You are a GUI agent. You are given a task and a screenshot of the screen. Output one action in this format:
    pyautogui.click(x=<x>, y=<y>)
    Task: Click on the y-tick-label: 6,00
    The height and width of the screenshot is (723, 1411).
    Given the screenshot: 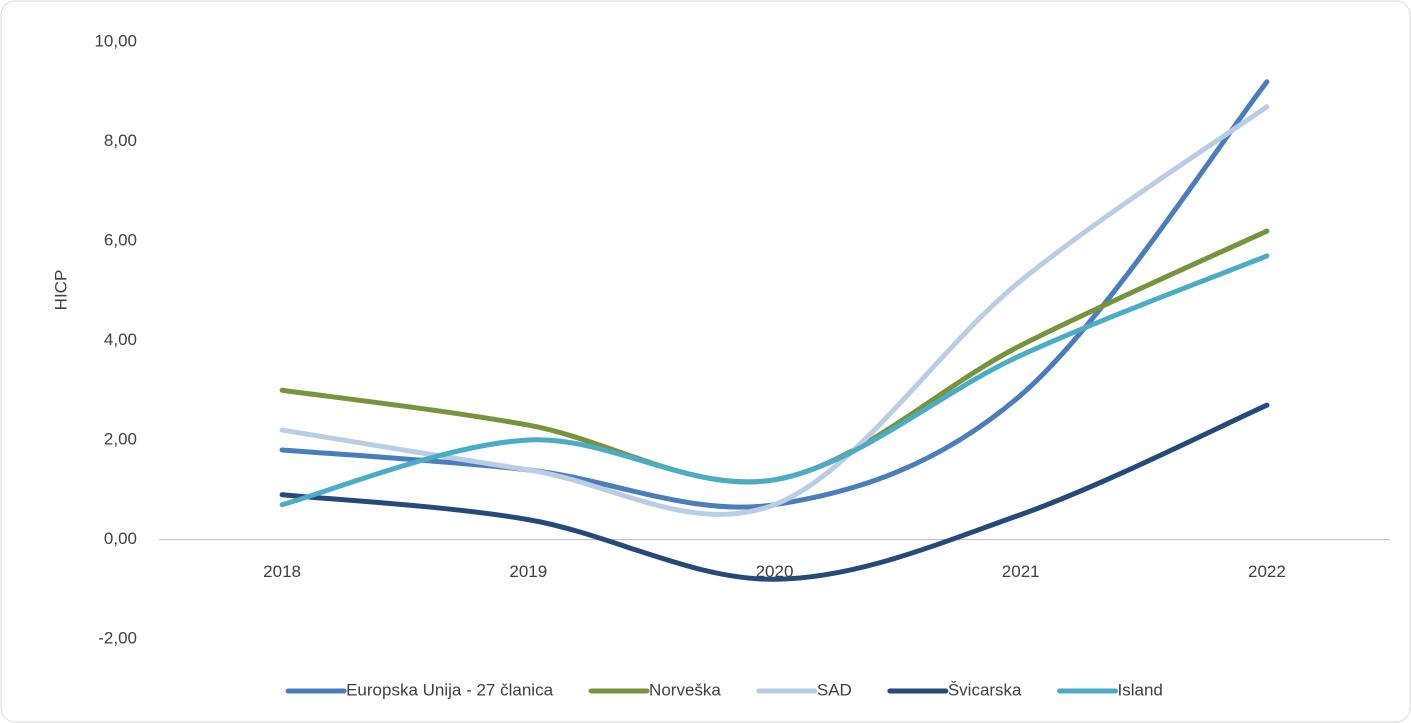 What is the action you would take?
    pyautogui.click(x=120, y=239)
    